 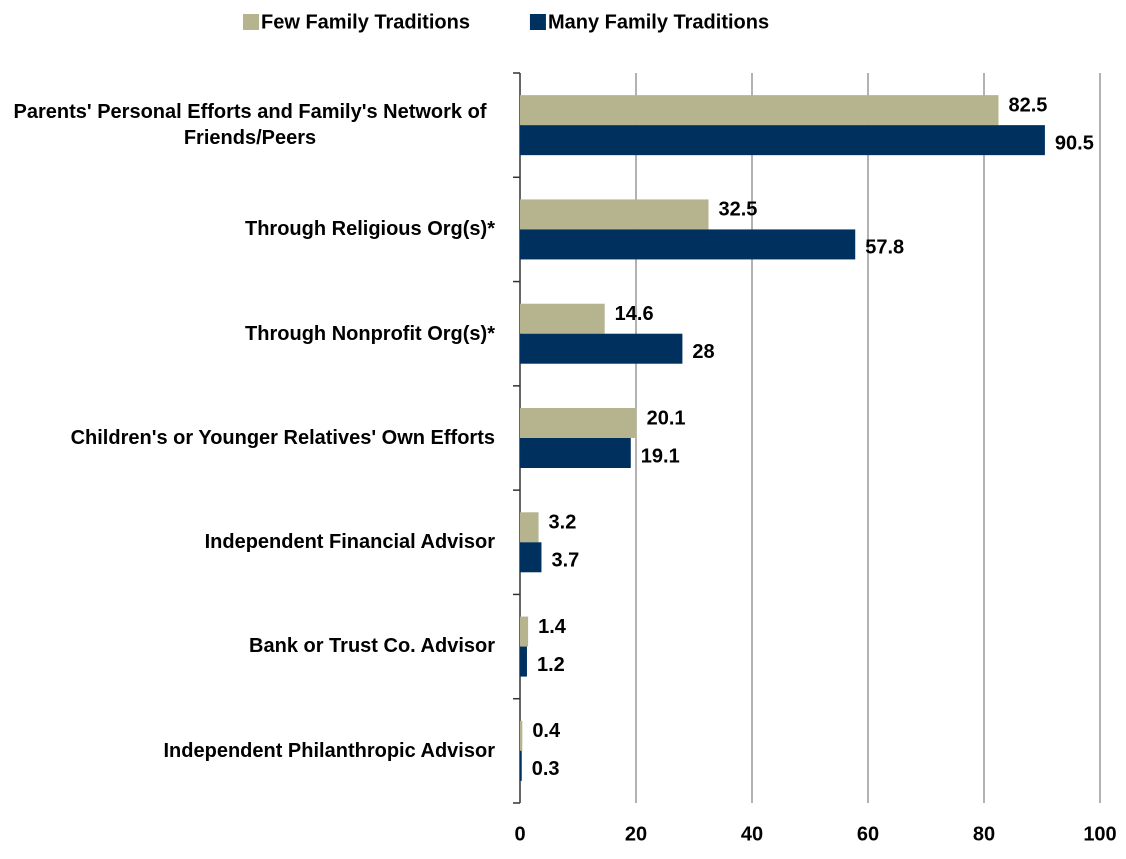 What do you see at coordinates (752, 834) in the screenshot?
I see `x-tick-label: 40` at bounding box center [752, 834].